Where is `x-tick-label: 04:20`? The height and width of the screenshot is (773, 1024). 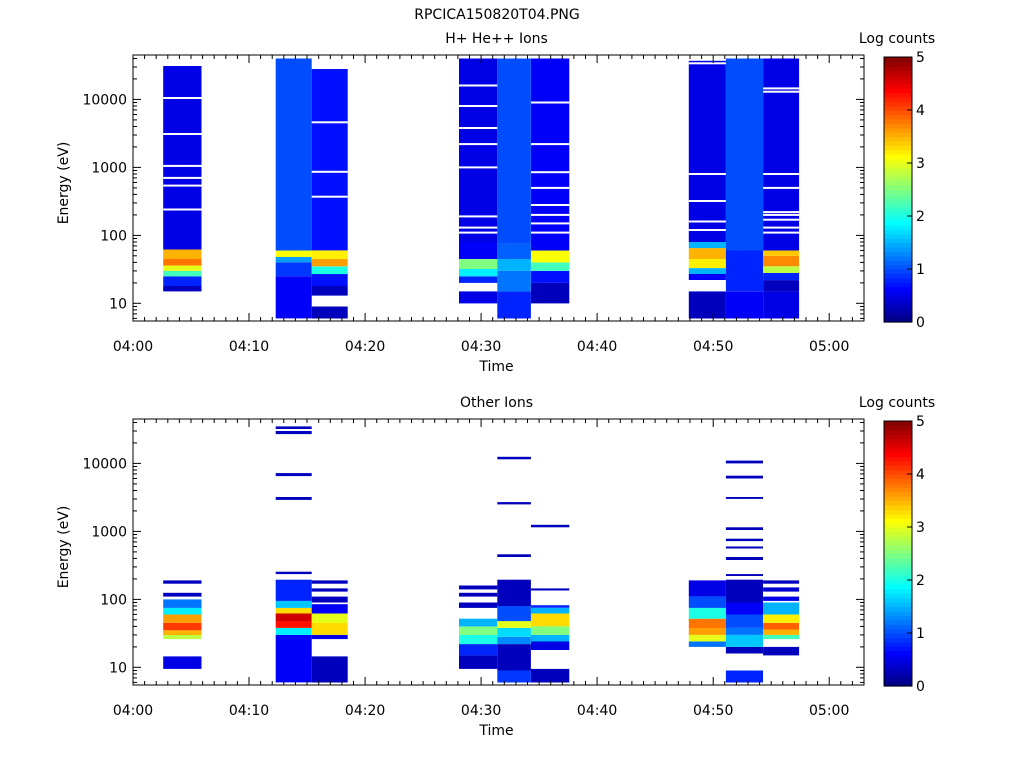
x-tick-label: 04:20 is located at coordinates (365, 711).